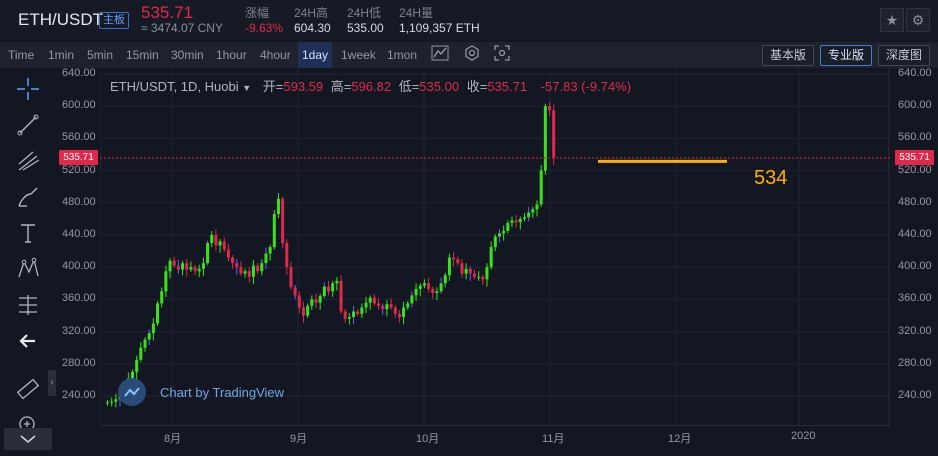 This screenshot has height=456, width=938. What do you see at coordinates (187, 55) in the screenshot?
I see `timeframe-30min: 30min` at bounding box center [187, 55].